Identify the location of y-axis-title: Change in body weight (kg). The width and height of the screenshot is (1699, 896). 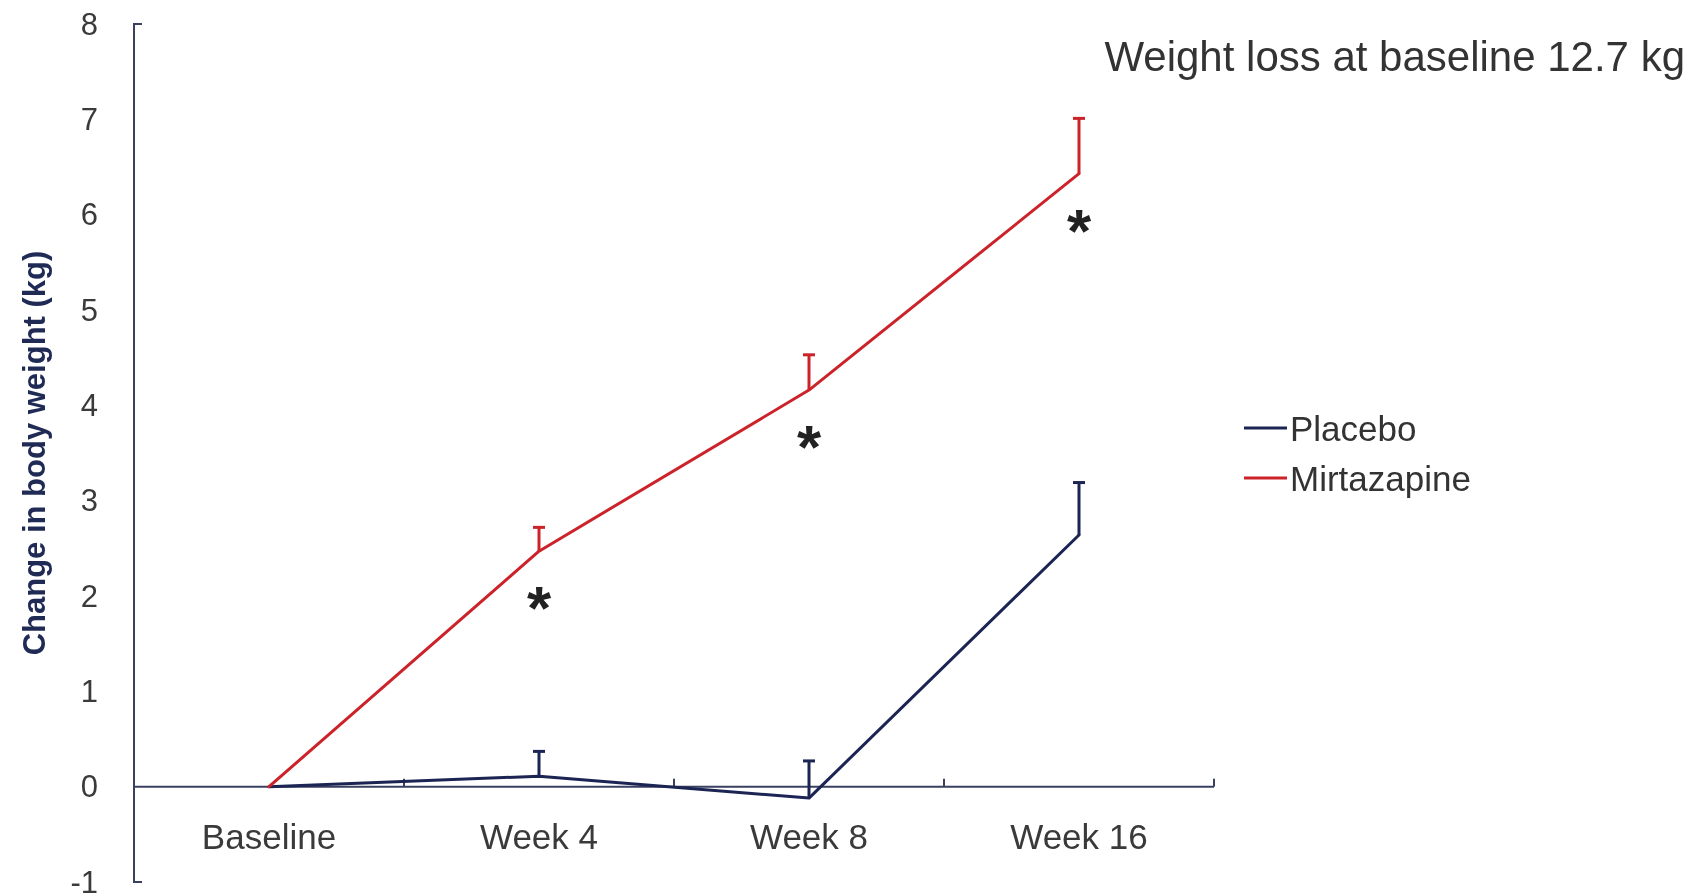
(34, 453).